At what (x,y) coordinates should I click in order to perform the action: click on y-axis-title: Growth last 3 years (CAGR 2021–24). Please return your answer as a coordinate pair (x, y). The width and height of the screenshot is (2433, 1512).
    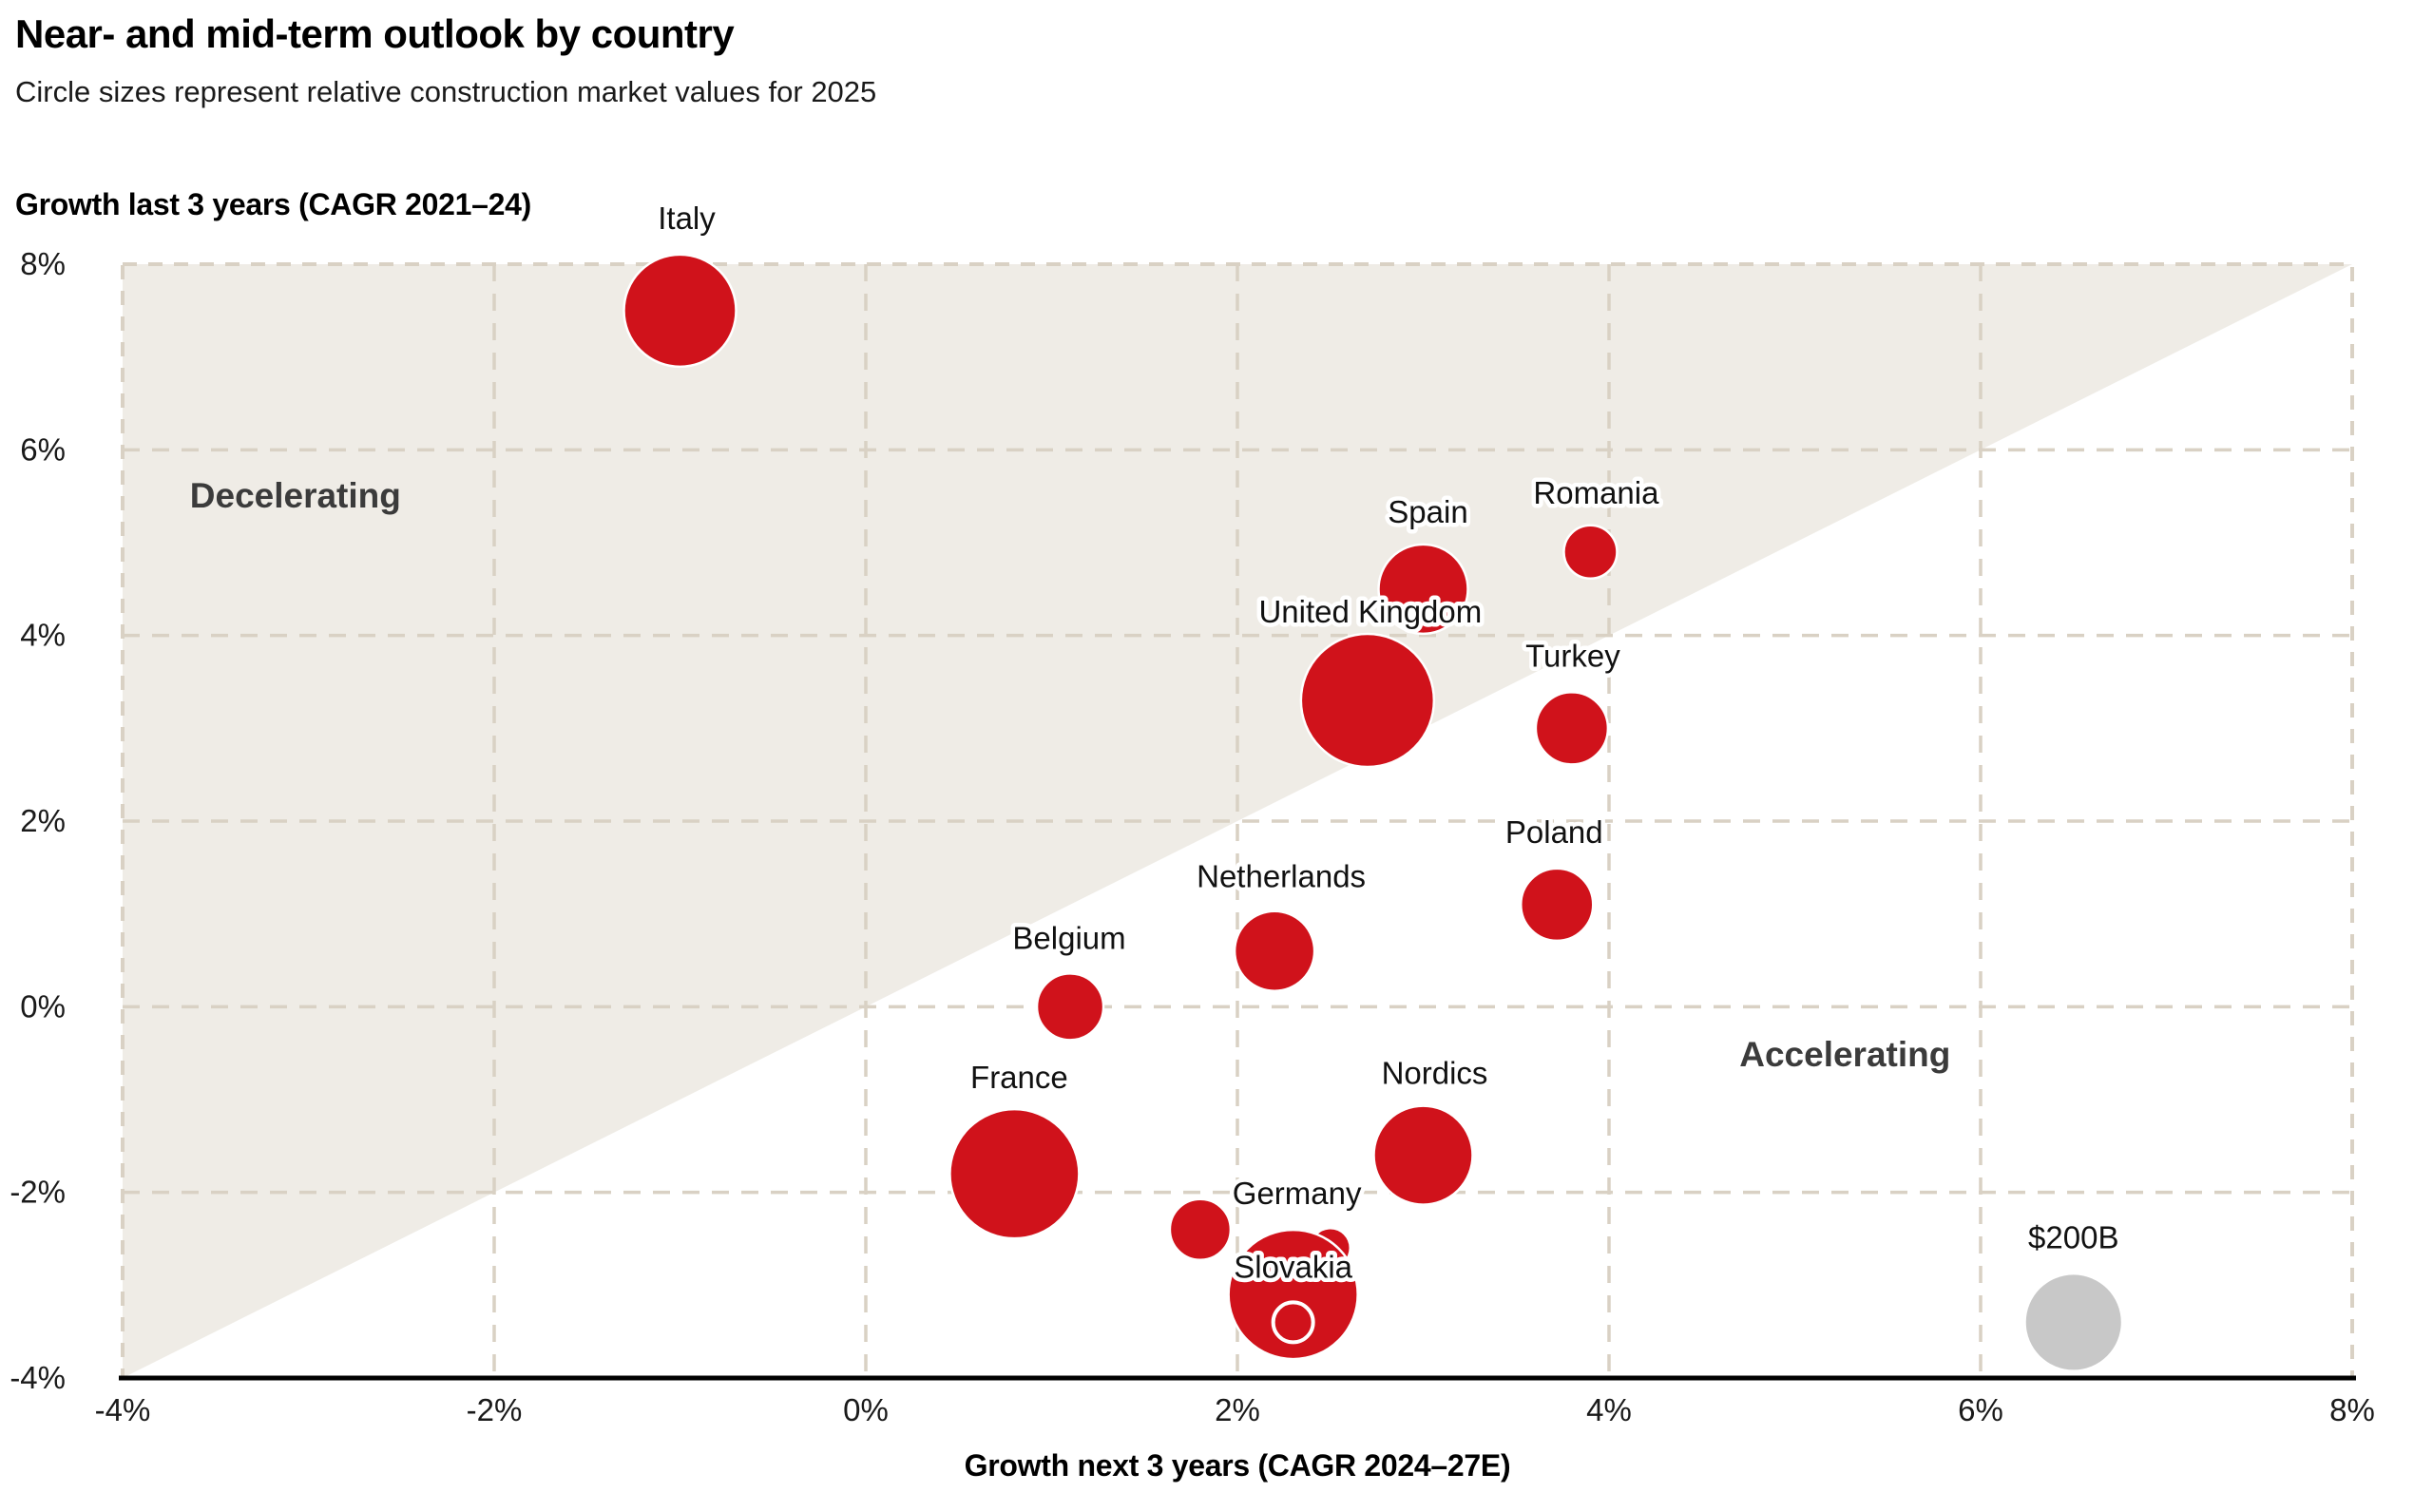
    Looking at the image, I should click on (273, 204).